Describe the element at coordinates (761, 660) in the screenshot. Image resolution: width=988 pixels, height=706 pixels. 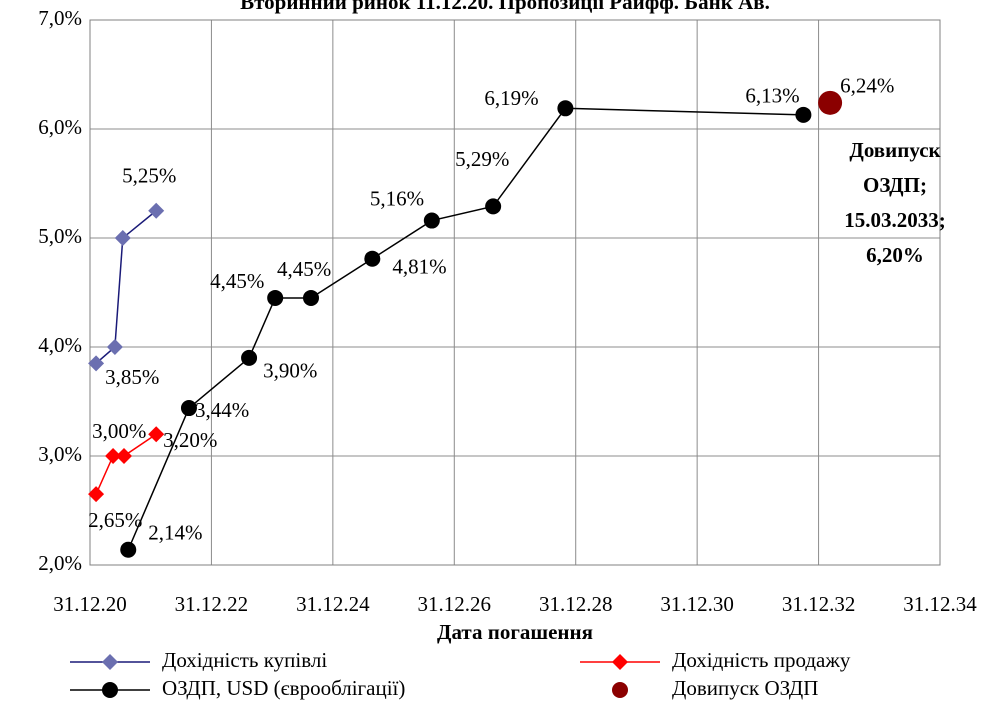
I see `legend-label: Дохідність продажу` at that location.